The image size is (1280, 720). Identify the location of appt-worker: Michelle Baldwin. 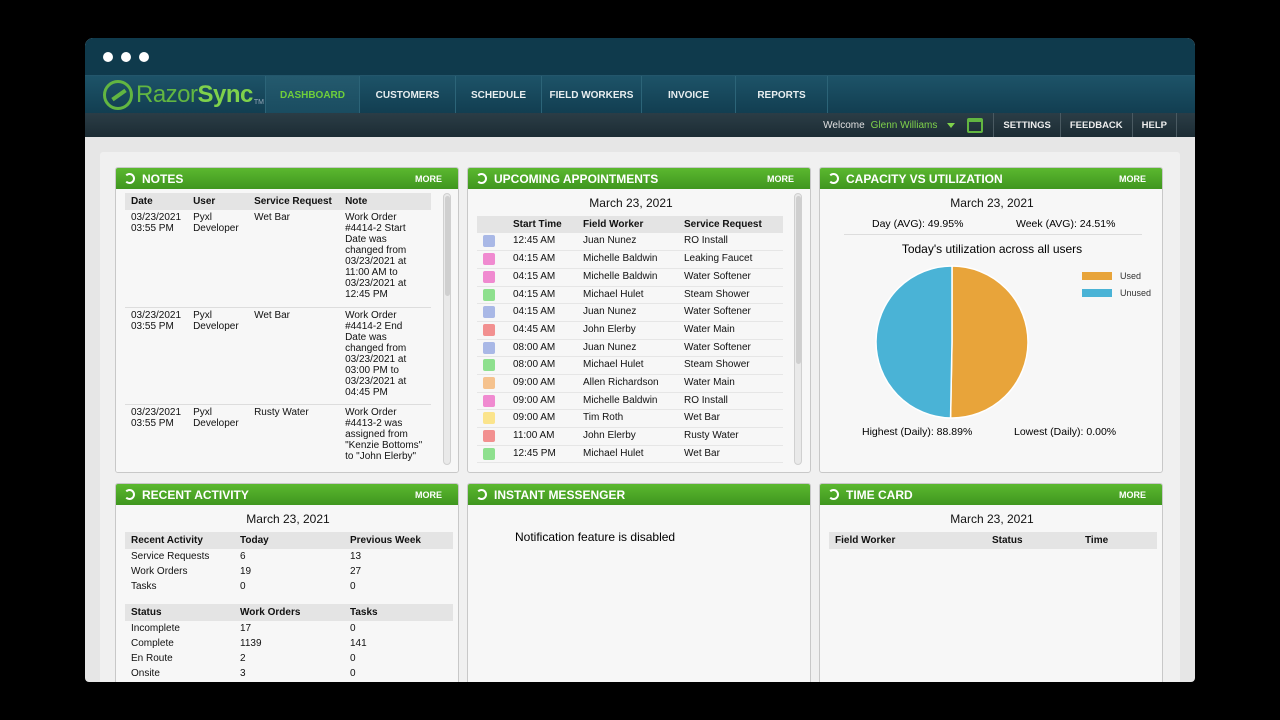
(627, 259).